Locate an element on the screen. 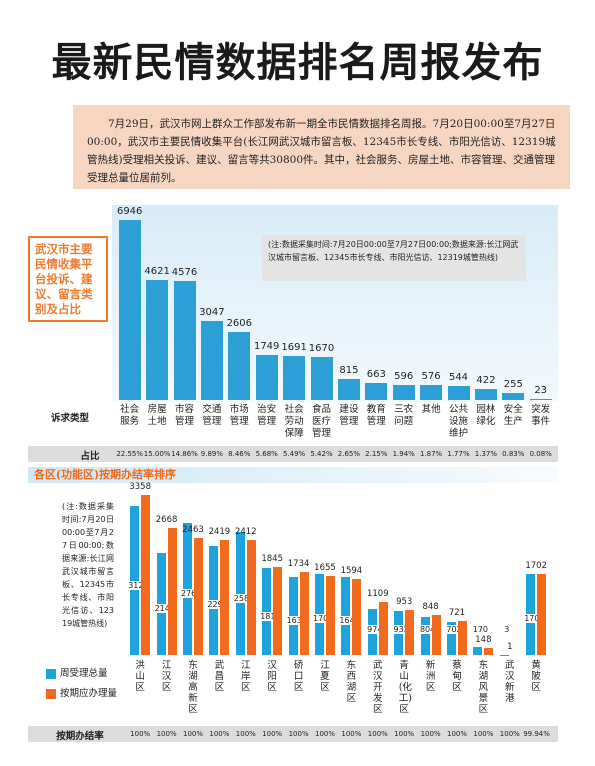 The width and height of the screenshot is (595, 766). legend-label: 周受理总量 is located at coordinates (84, 673).